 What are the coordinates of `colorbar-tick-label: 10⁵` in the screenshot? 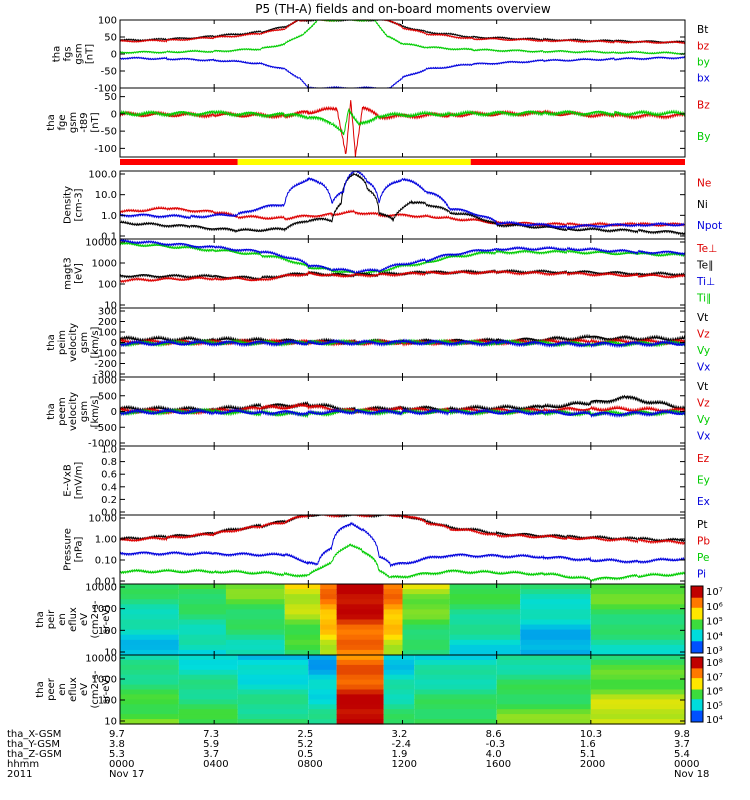 It's located at (714, 706).